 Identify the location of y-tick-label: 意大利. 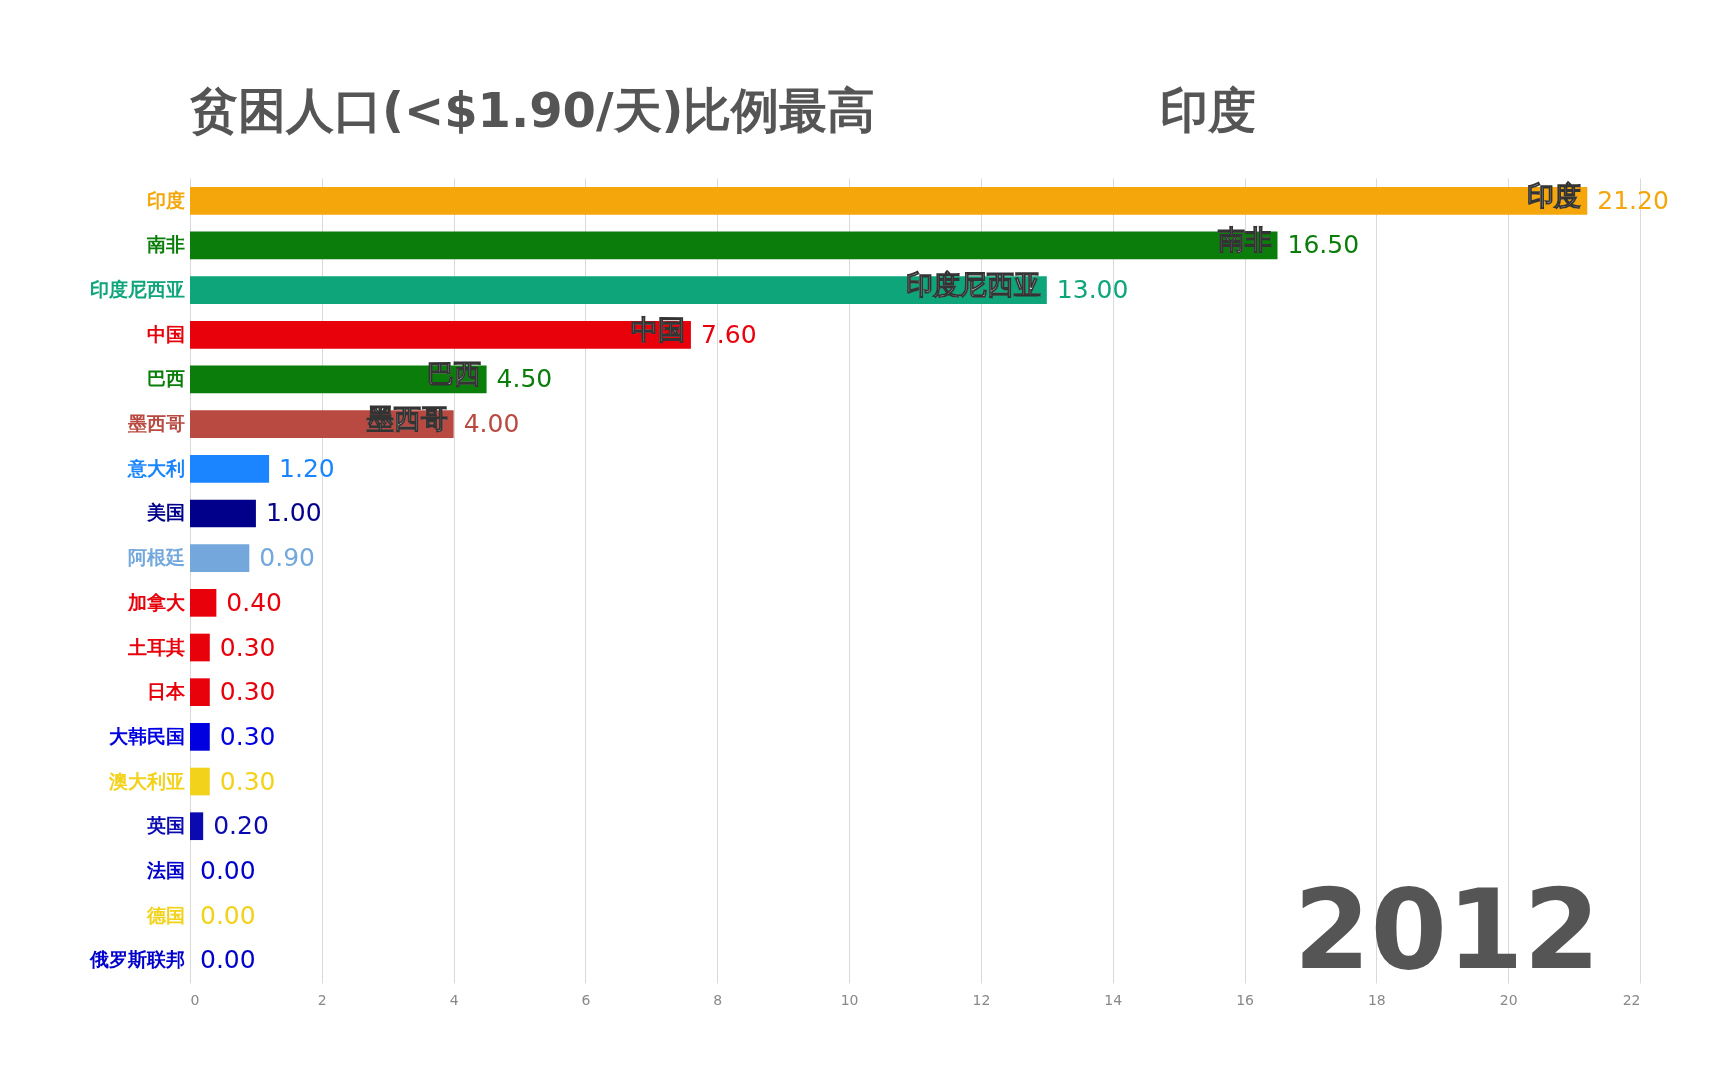
(155, 467).